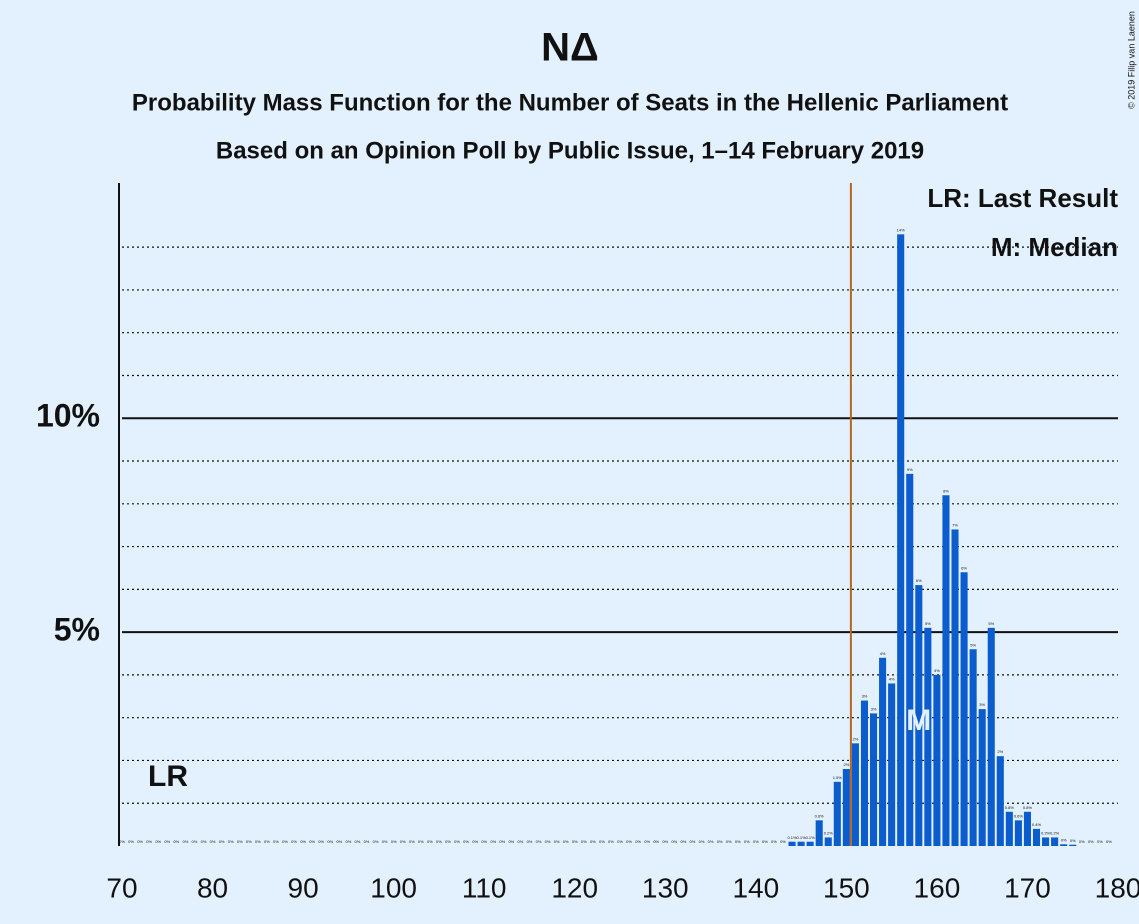  Describe the element at coordinates (883, 653) in the screenshot. I see `value-label: 4%` at that location.